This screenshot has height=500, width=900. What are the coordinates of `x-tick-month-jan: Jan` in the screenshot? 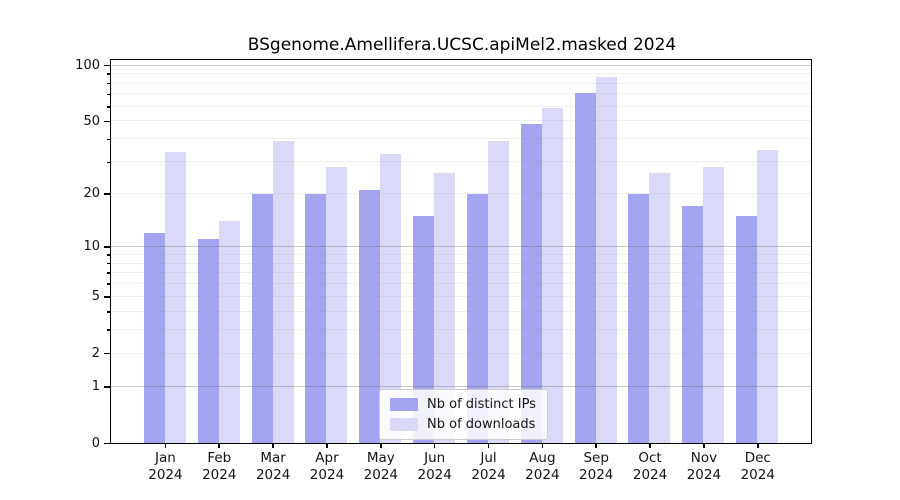 It's located at (165, 458).